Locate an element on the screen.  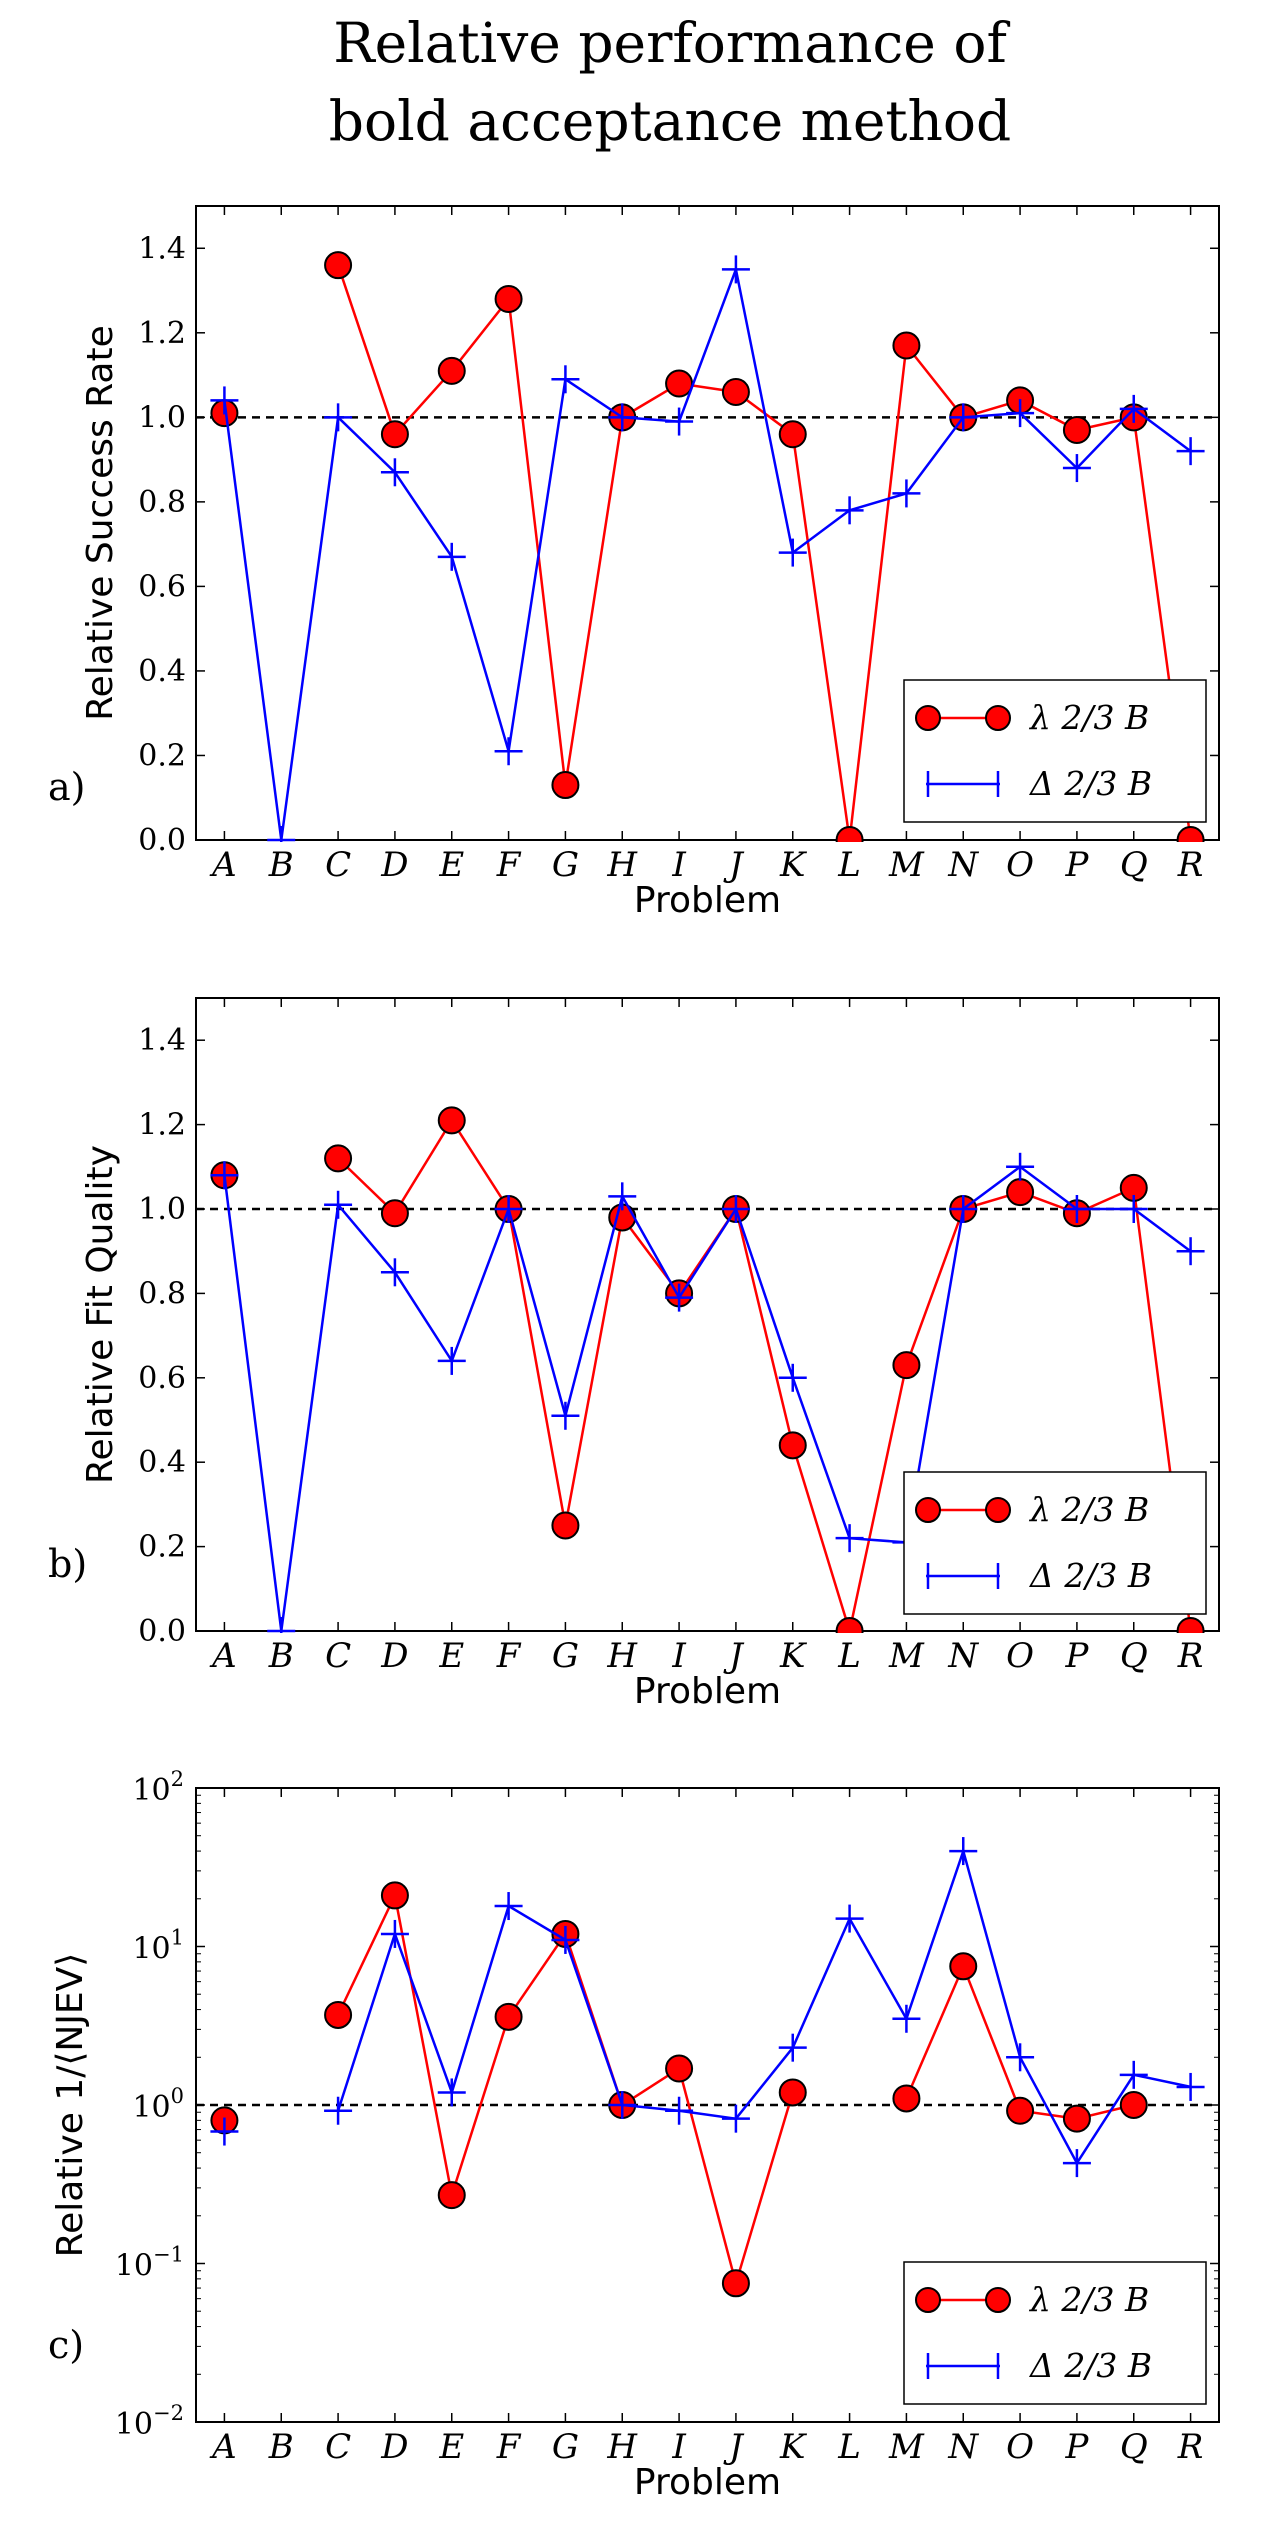
y-tick-label: 1.0 is located at coordinates (162, 1209).